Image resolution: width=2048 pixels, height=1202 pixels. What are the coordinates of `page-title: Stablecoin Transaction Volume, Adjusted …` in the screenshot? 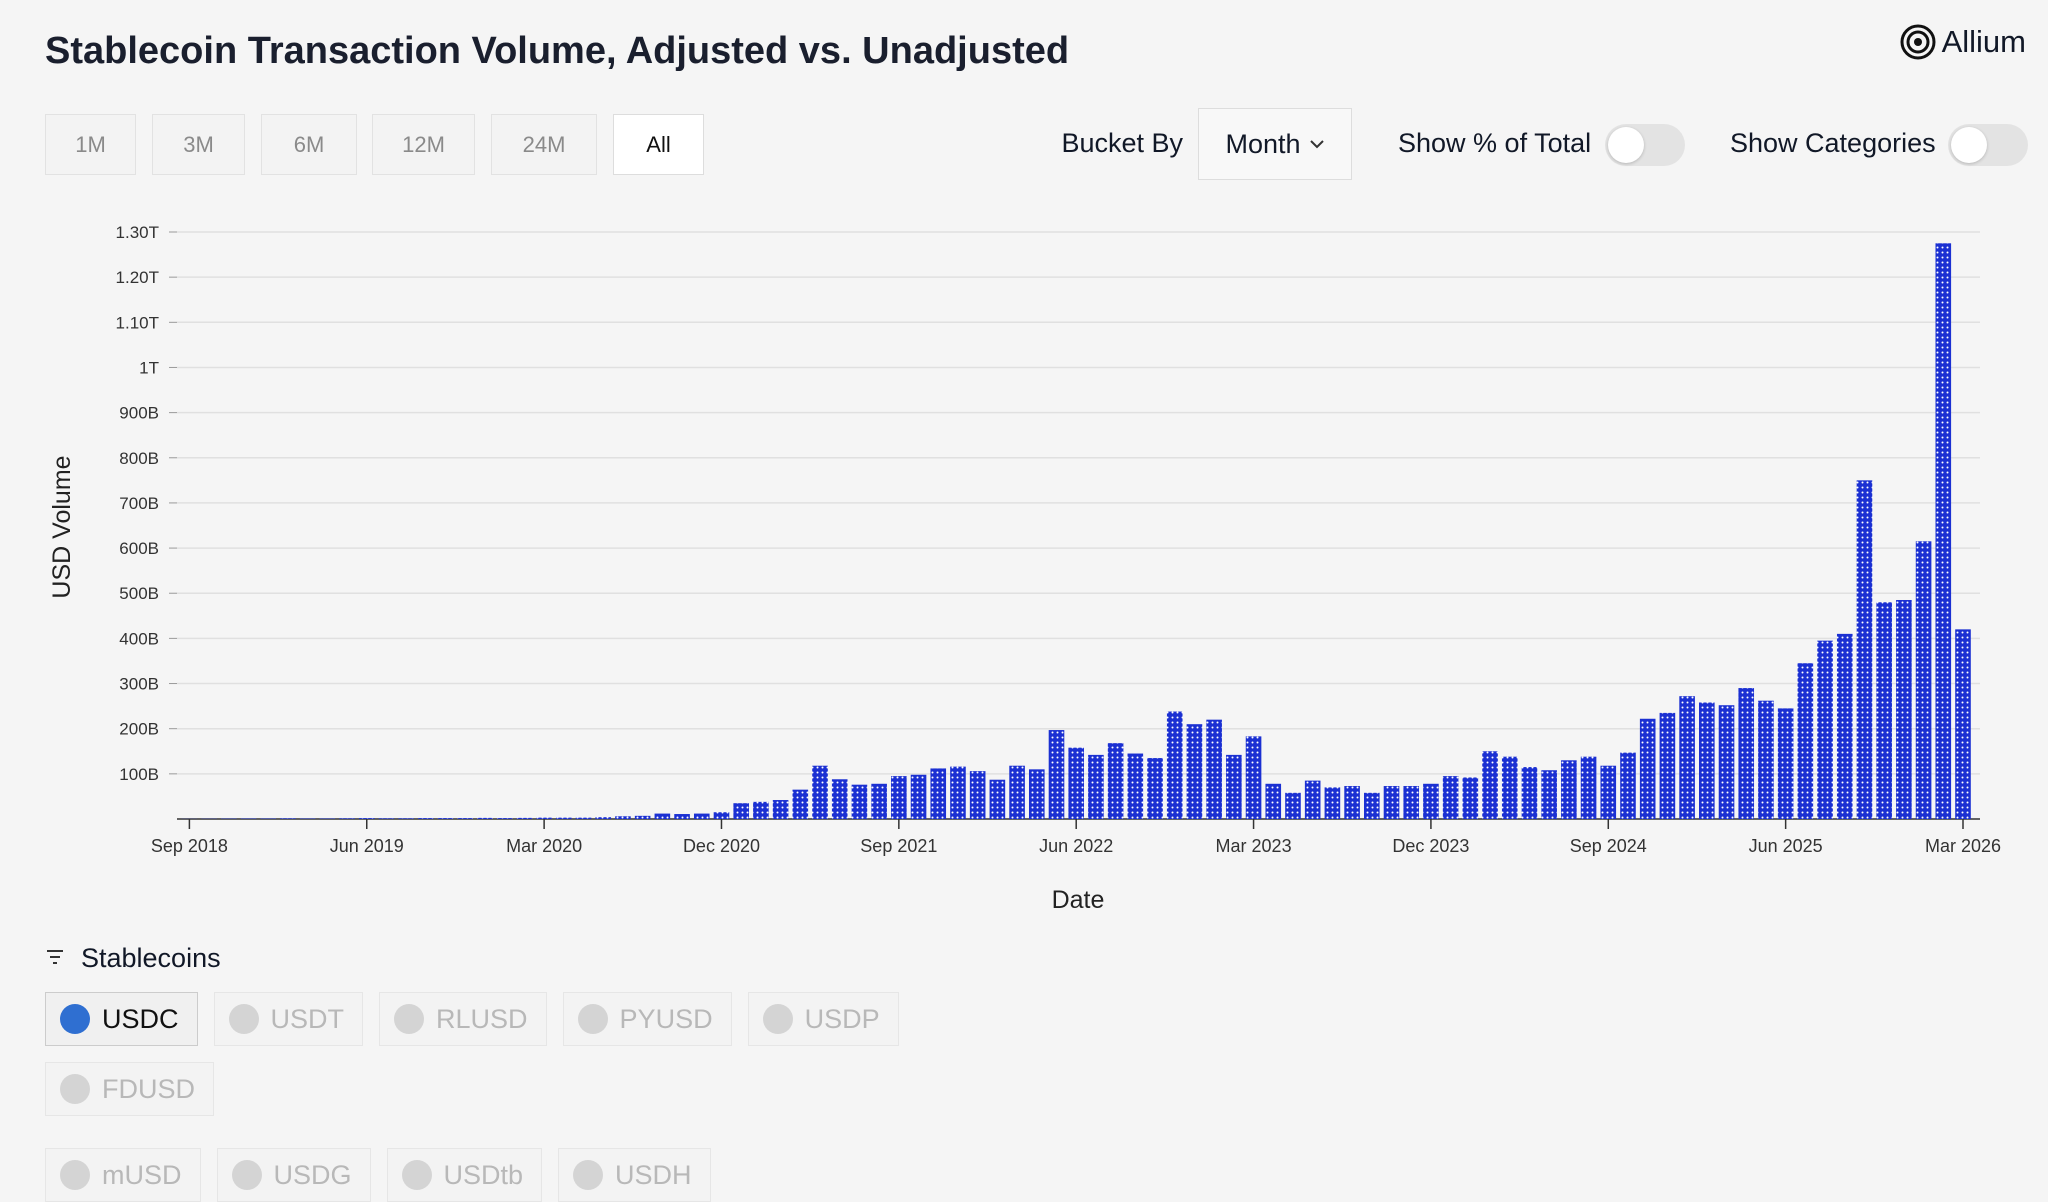 It's located at (557, 51).